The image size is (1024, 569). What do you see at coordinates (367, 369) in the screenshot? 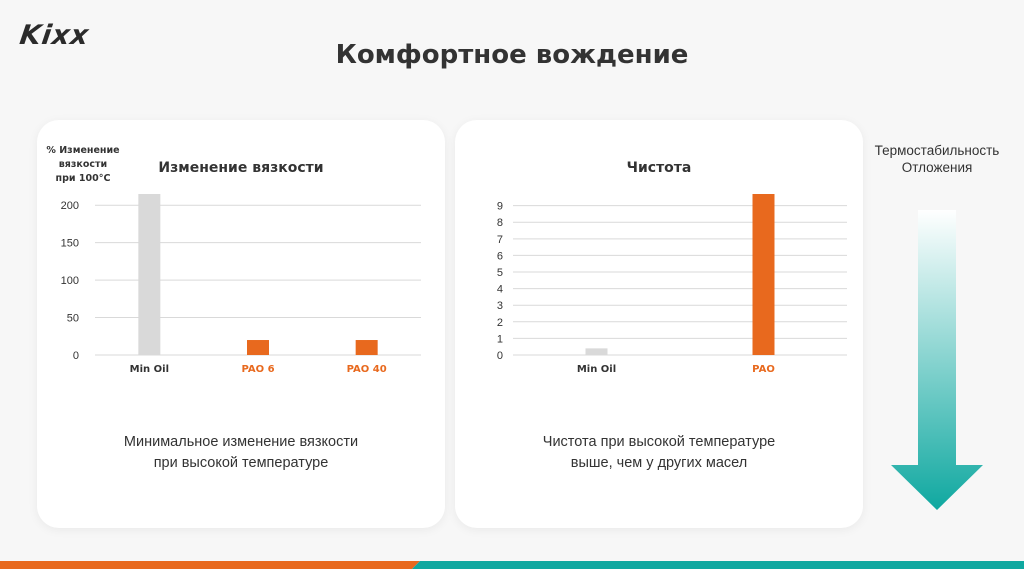
I see `viscosity-x-tick-label: PAO 40` at bounding box center [367, 369].